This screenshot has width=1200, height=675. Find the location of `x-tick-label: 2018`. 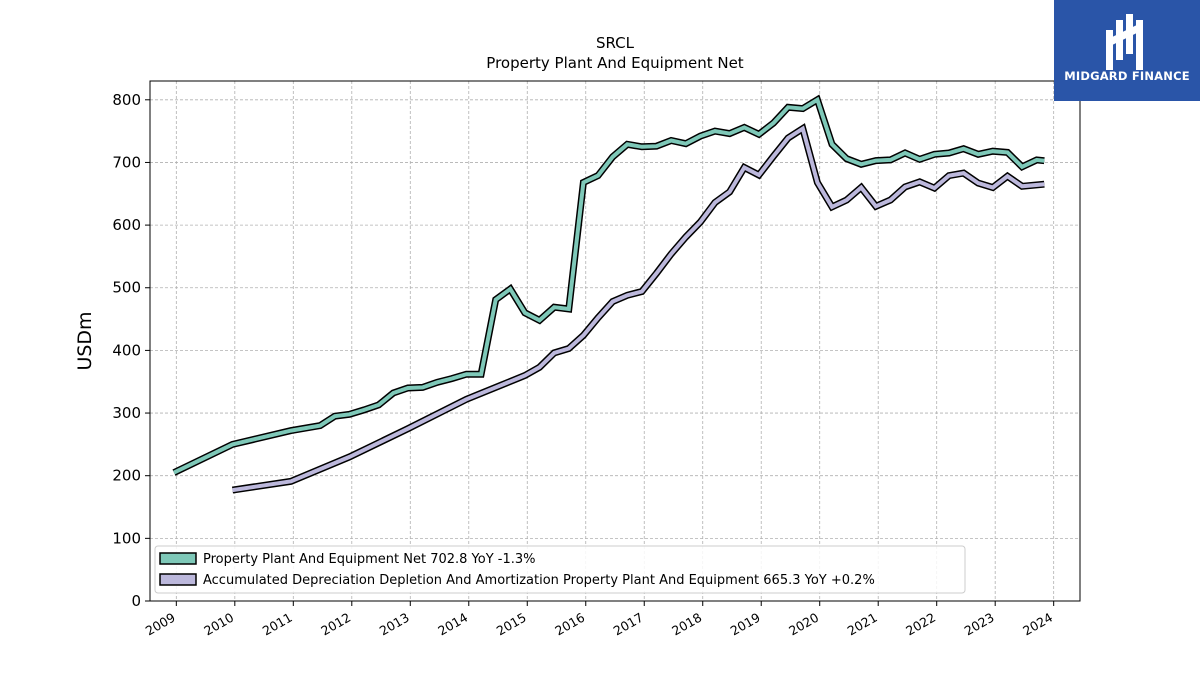

x-tick-label: 2018 is located at coordinates (686, 624).